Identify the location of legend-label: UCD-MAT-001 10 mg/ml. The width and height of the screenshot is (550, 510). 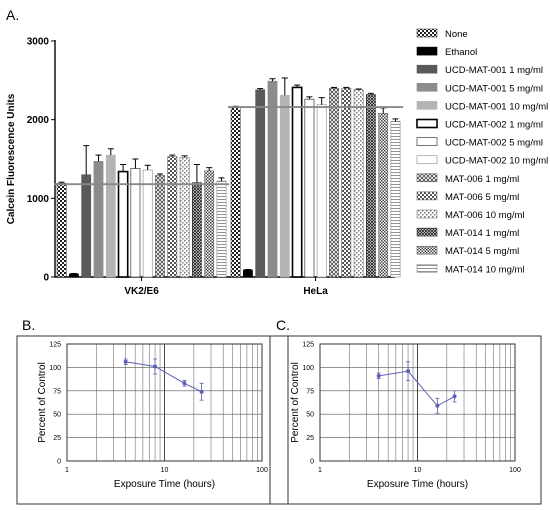
(496, 106).